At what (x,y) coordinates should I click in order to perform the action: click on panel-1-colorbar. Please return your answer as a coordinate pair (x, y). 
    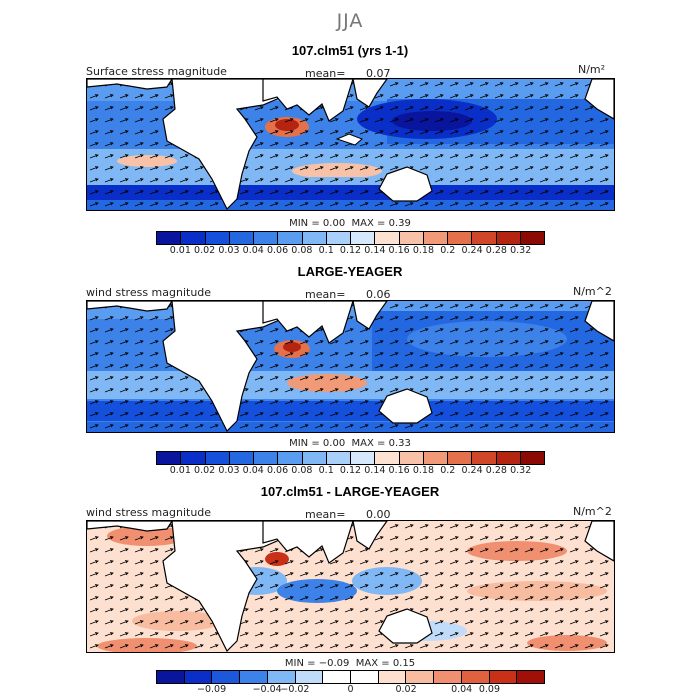
    Looking at the image, I should click on (350, 238).